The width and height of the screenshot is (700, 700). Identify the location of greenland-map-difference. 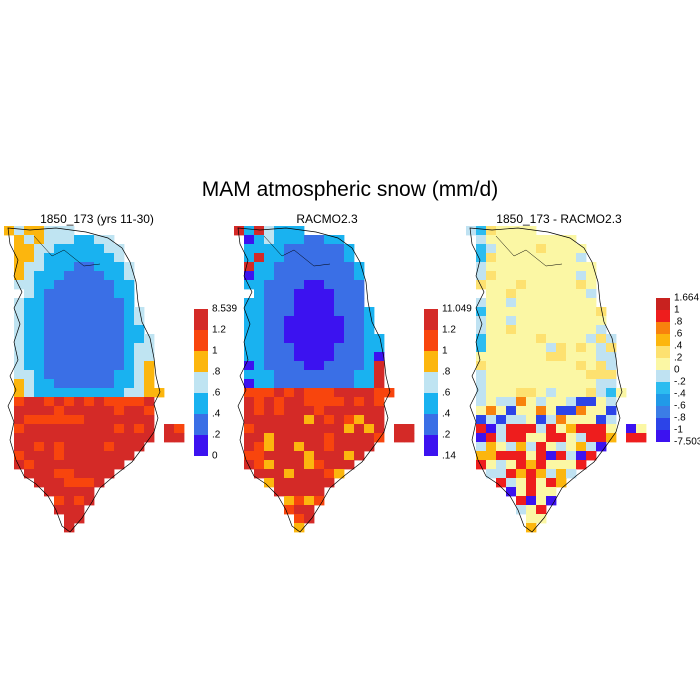
(556, 379).